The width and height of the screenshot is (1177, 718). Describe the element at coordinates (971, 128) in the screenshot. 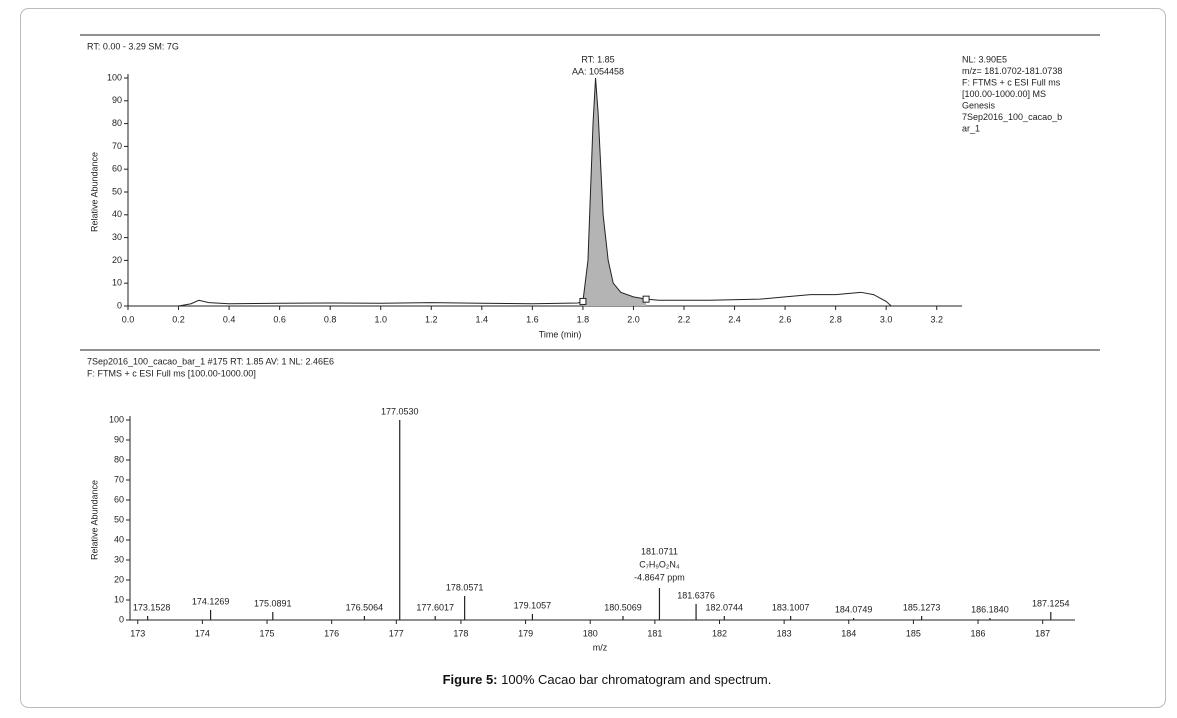

I see `info-note: ar_1` at that location.